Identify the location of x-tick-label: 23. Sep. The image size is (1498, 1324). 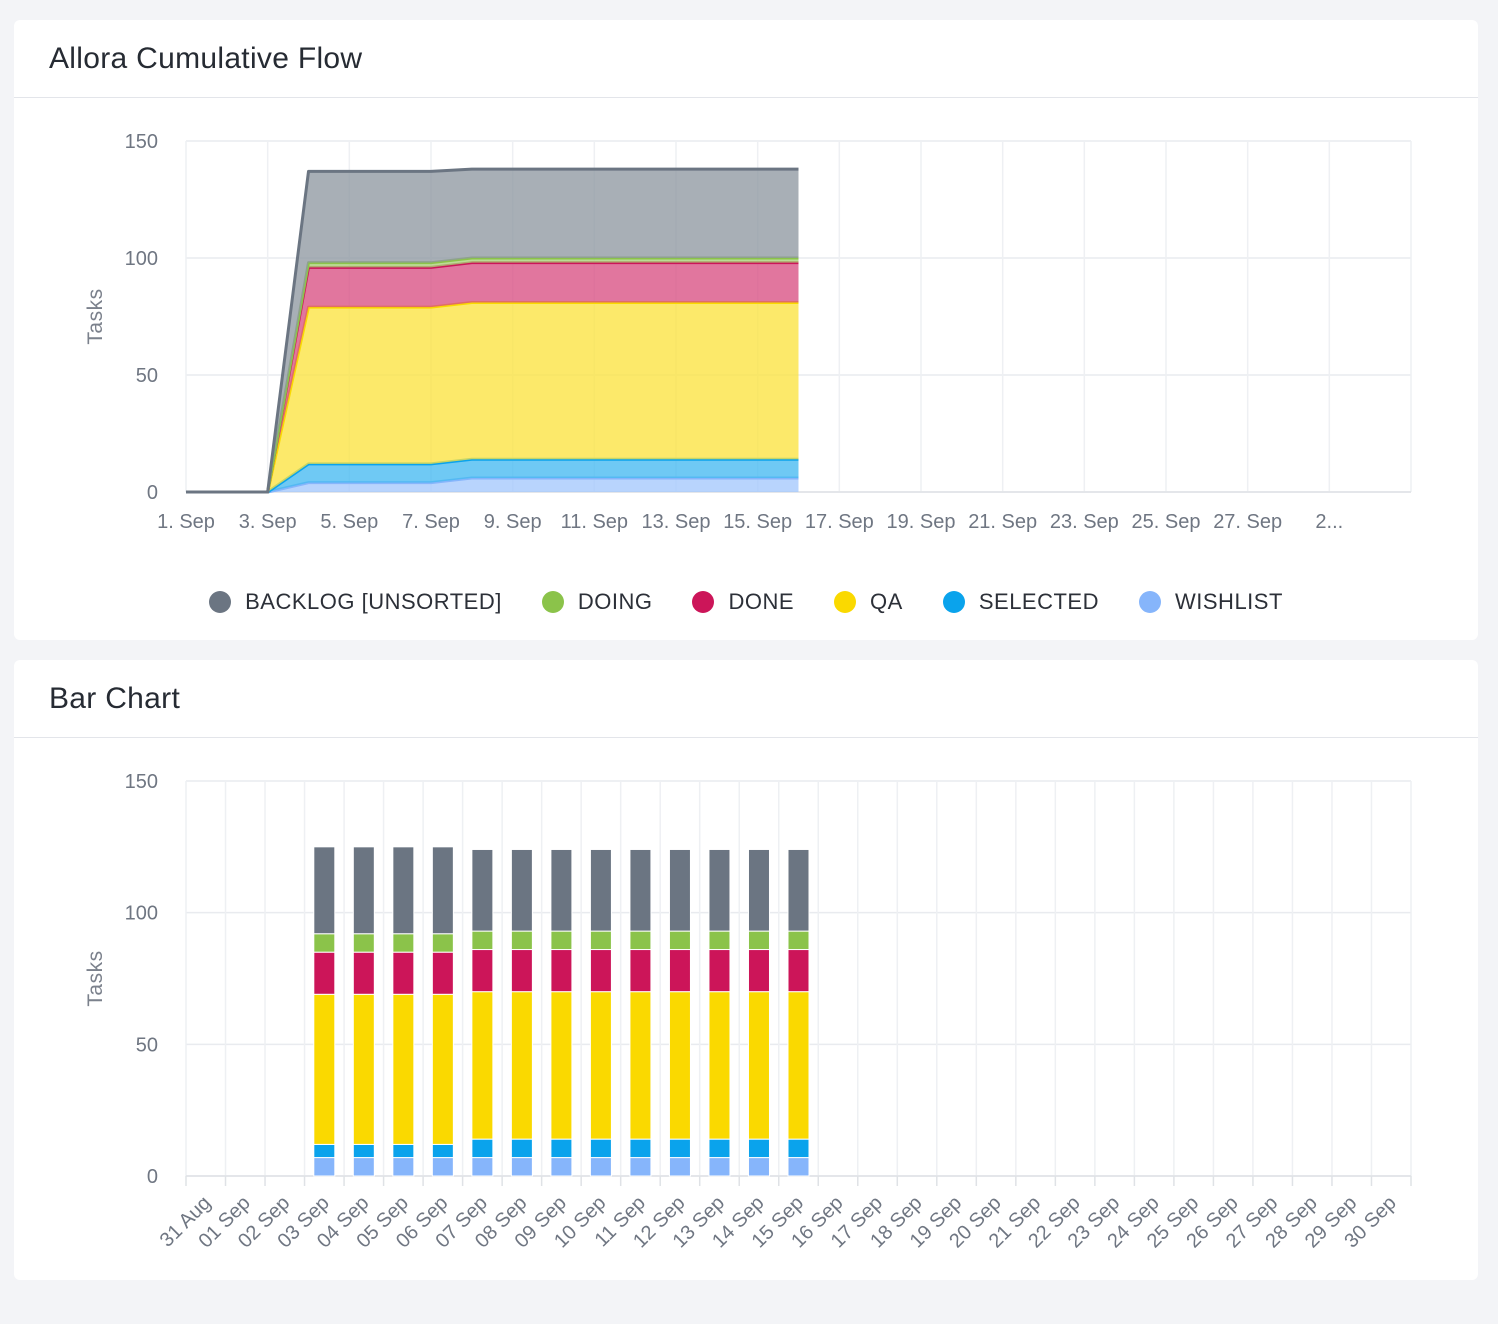
(1084, 522).